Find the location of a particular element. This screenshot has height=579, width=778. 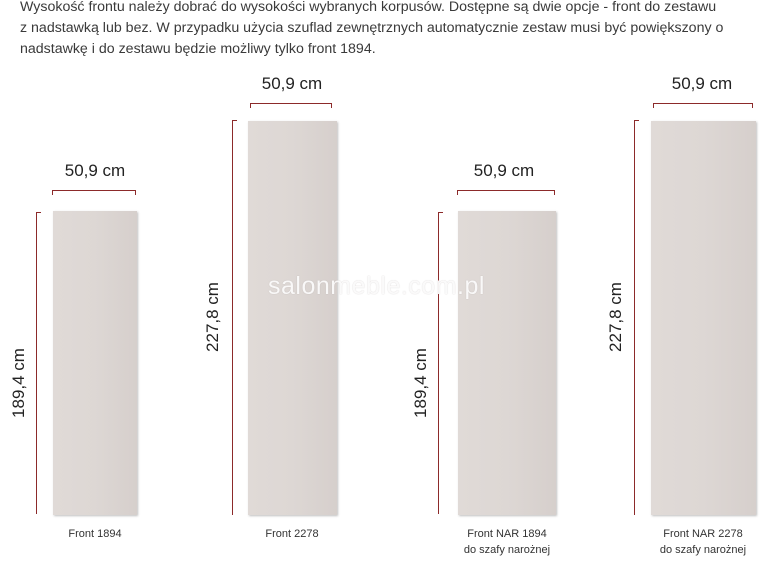

front-1-width-label: 50,9 cm is located at coordinates (95, 170).